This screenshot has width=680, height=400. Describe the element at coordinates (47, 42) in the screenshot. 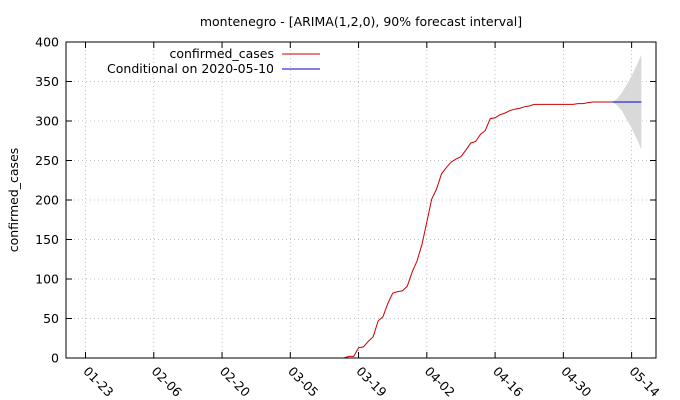

I see `y-tick-label: 400` at that location.